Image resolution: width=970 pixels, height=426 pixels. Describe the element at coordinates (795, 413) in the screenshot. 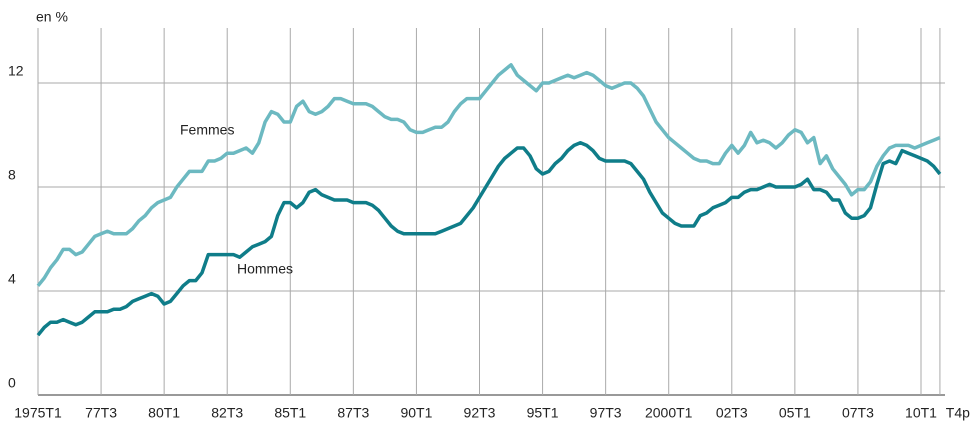

I see `x-tick-label: 05T1` at that location.